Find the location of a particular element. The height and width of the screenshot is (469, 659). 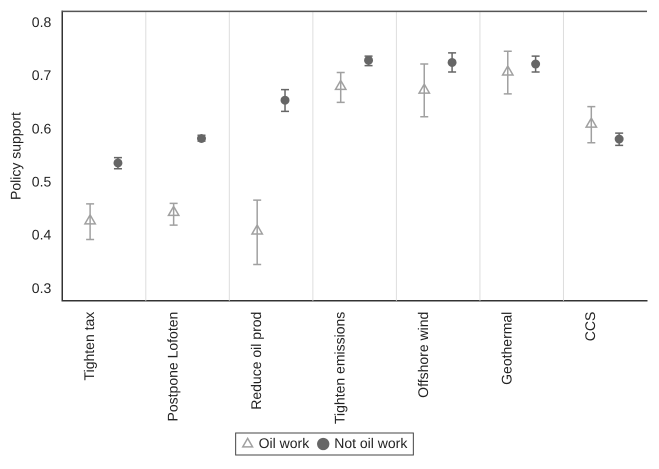

legend-label: Not oil work is located at coordinates (371, 442).